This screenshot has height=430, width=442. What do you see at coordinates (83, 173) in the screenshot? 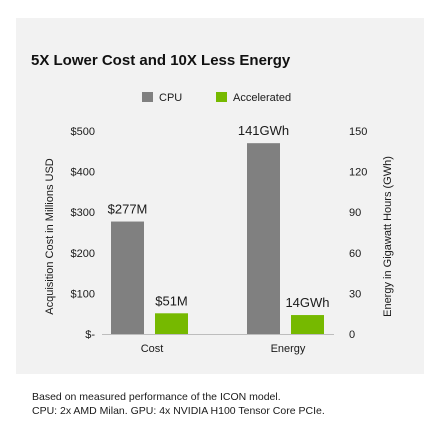
I see `left-tick-label-4: $400` at bounding box center [83, 173].